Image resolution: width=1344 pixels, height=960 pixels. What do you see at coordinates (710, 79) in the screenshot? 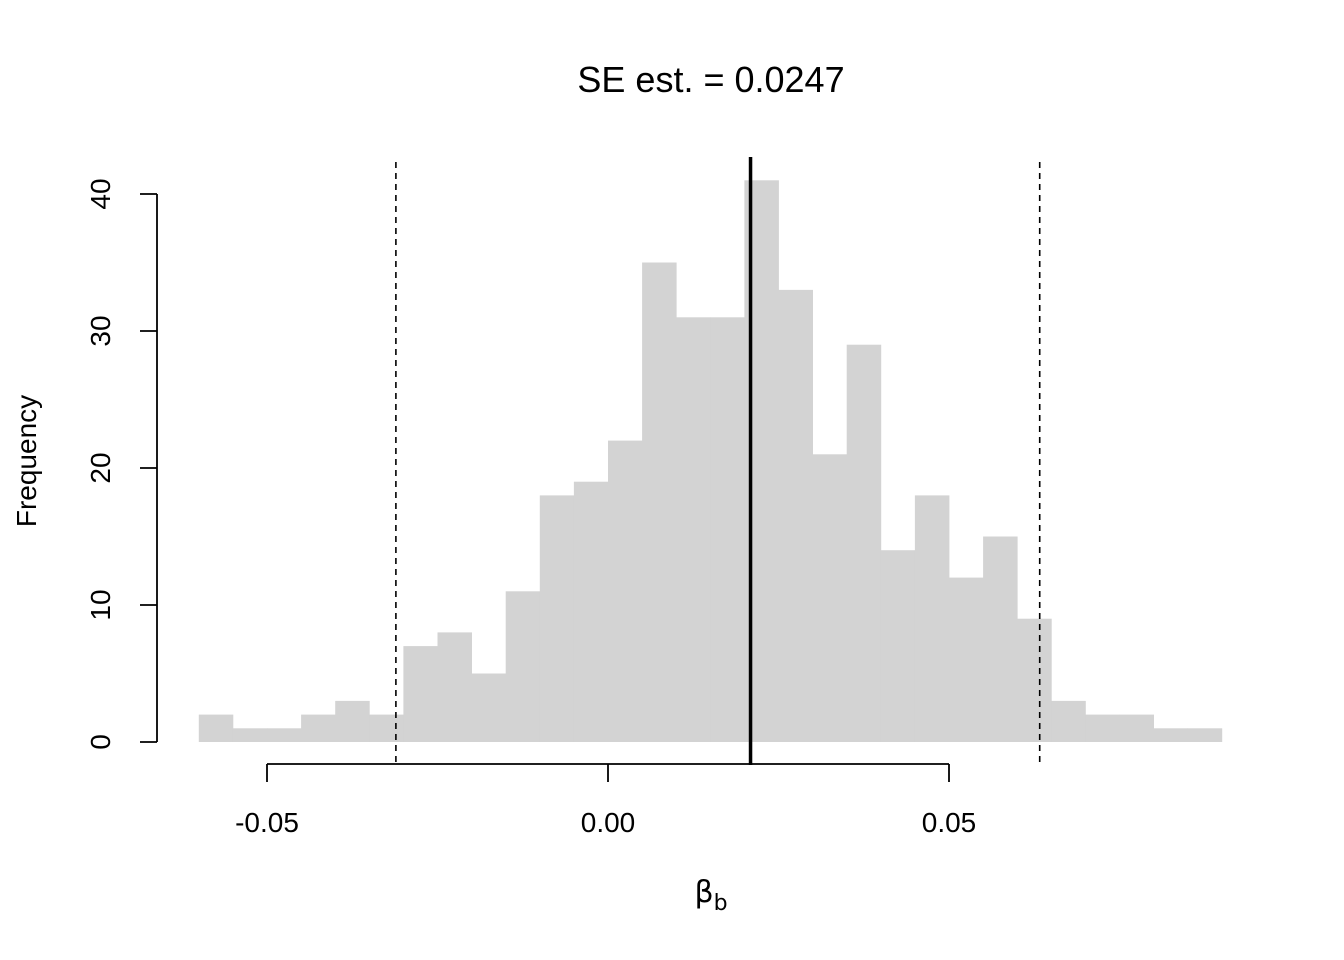
I see `chart-title: SE est. = 0.0247` at bounding box center [710, 79].